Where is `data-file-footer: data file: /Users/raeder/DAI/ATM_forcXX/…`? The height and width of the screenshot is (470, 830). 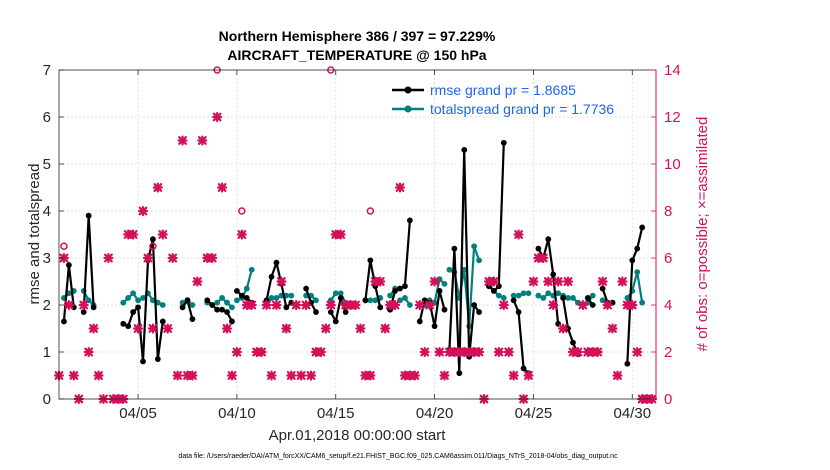
data-file-footer: data file: /Users/raeder/DAI/ATM_forcXX/… is located at coordinates (398, 456).